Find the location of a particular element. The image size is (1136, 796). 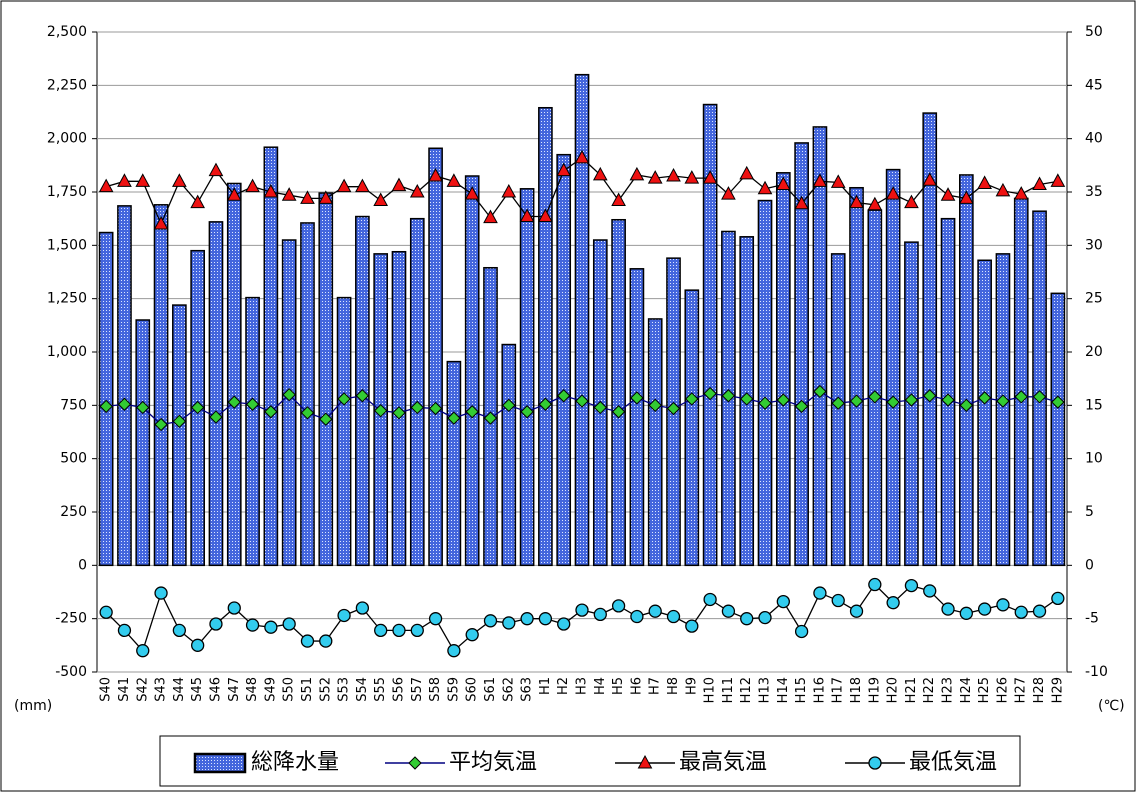

x-tick-label: S51 is located at coordinates (307, 689).